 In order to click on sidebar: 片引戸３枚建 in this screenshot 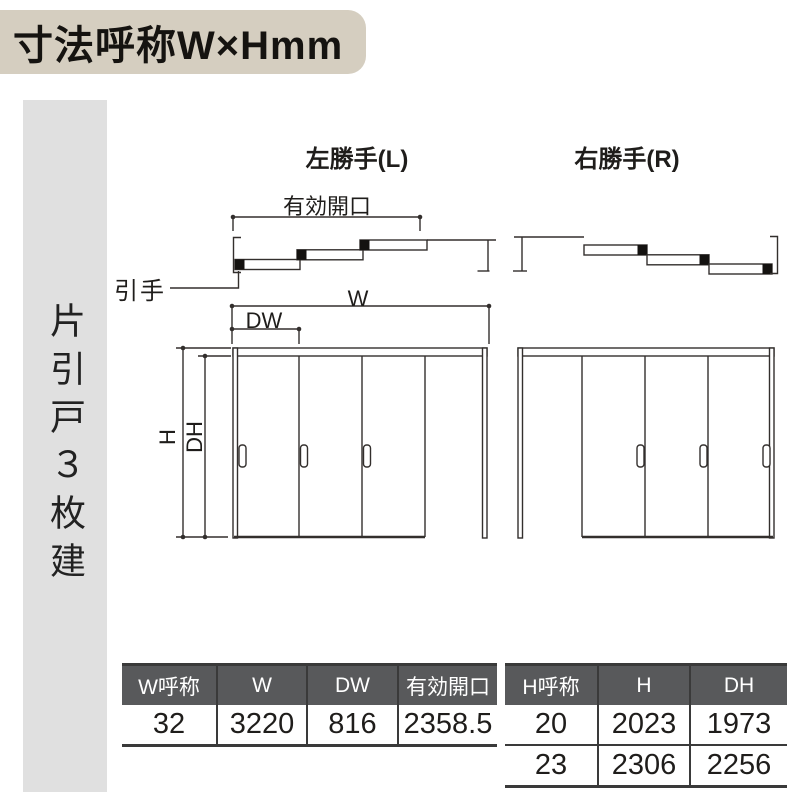, I will do `click(65, 446)`.